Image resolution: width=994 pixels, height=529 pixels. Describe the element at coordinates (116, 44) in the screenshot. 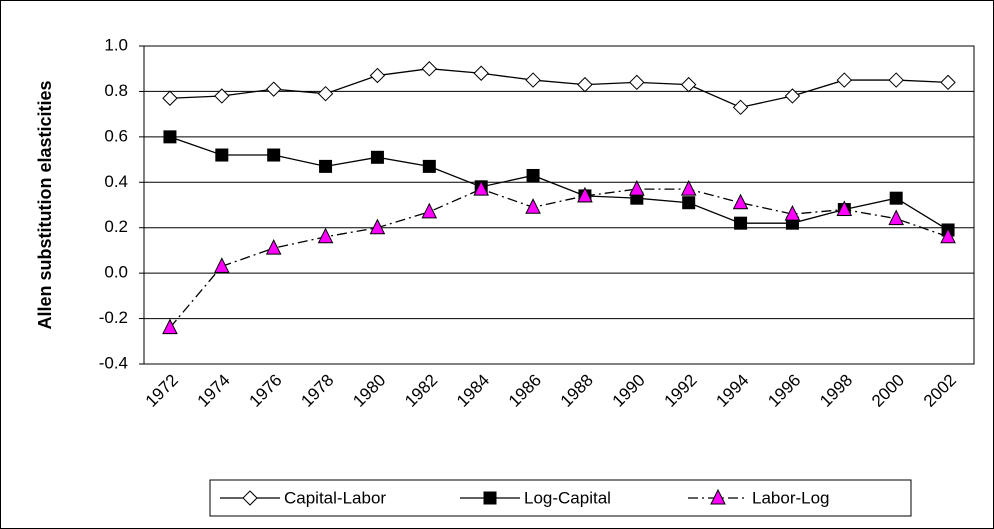

I see `y-tick-label: 1.0` at that location.